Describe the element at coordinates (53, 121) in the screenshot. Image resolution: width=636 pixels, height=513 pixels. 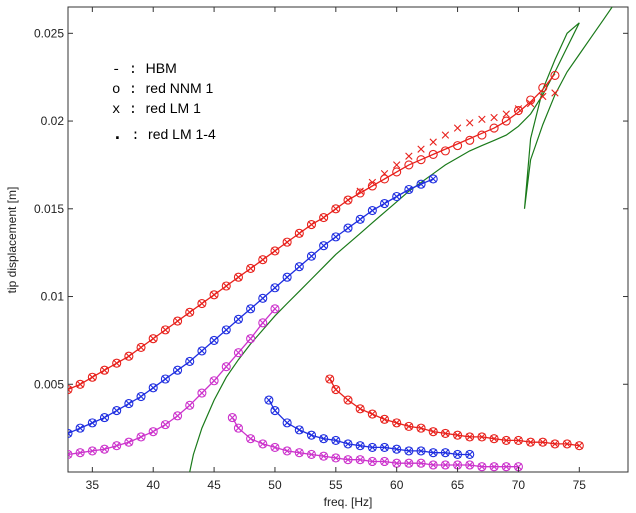
I see `y-tick-label: 0.02` at that location.